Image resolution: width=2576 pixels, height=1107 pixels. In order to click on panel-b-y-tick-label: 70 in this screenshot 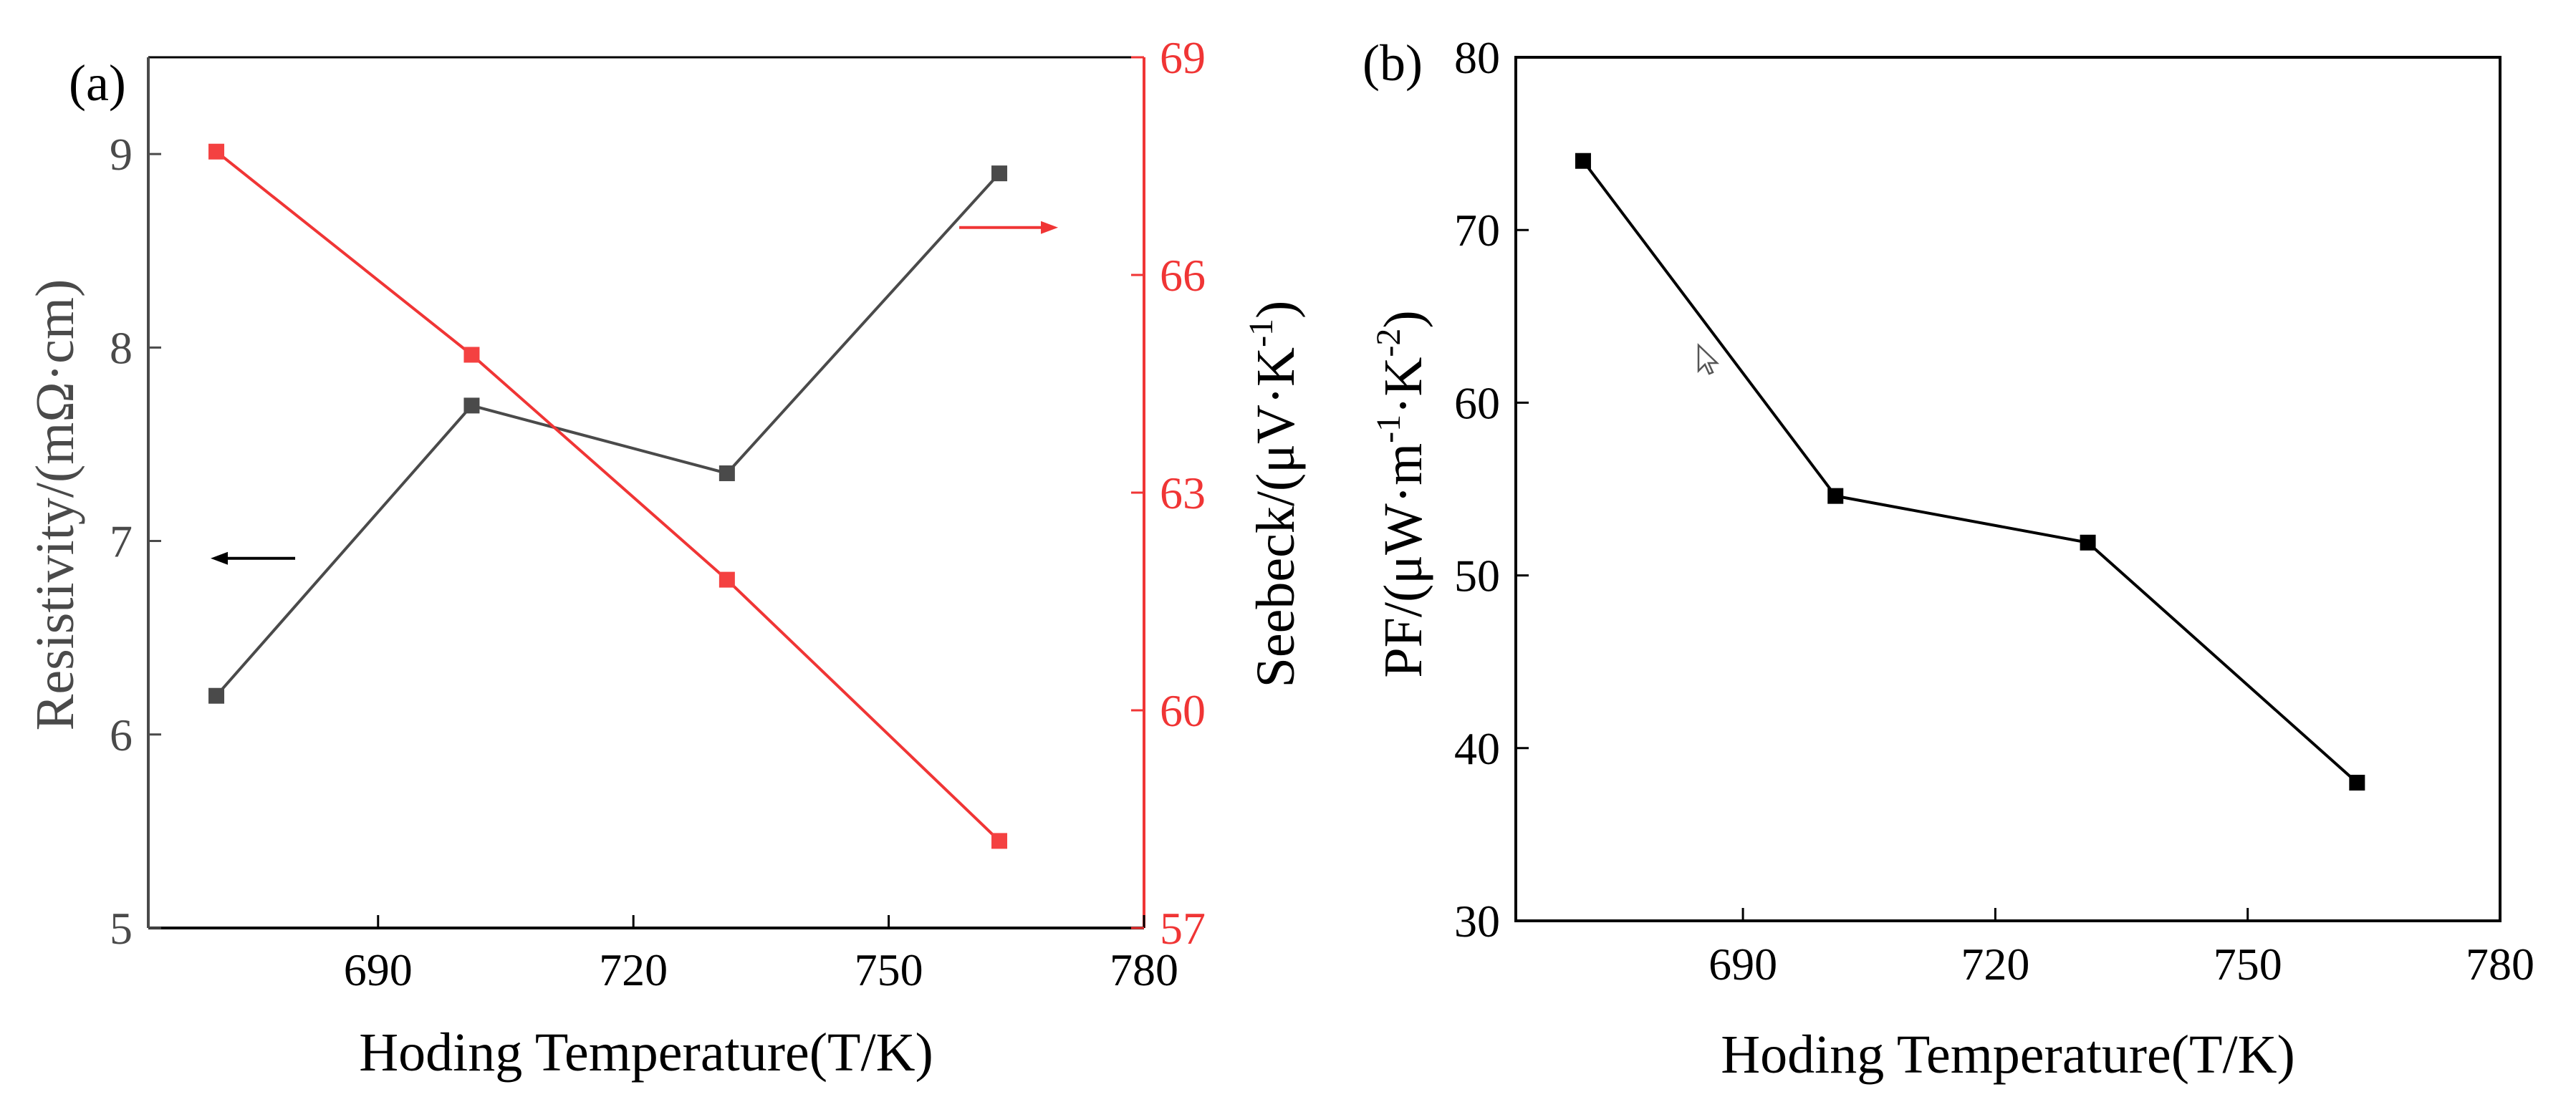, I will do `click(1477, 230)`.